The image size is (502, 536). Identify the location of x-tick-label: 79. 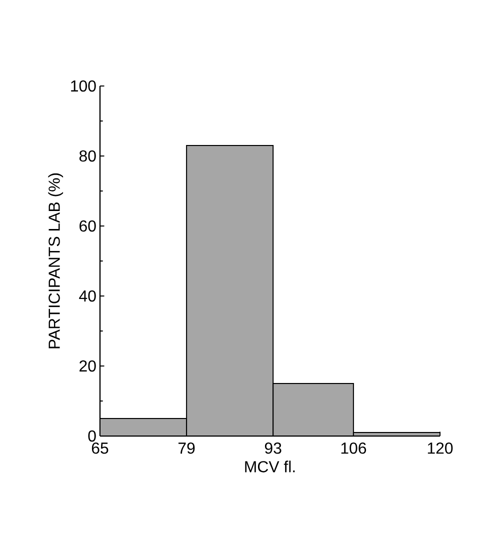
(186, 448).